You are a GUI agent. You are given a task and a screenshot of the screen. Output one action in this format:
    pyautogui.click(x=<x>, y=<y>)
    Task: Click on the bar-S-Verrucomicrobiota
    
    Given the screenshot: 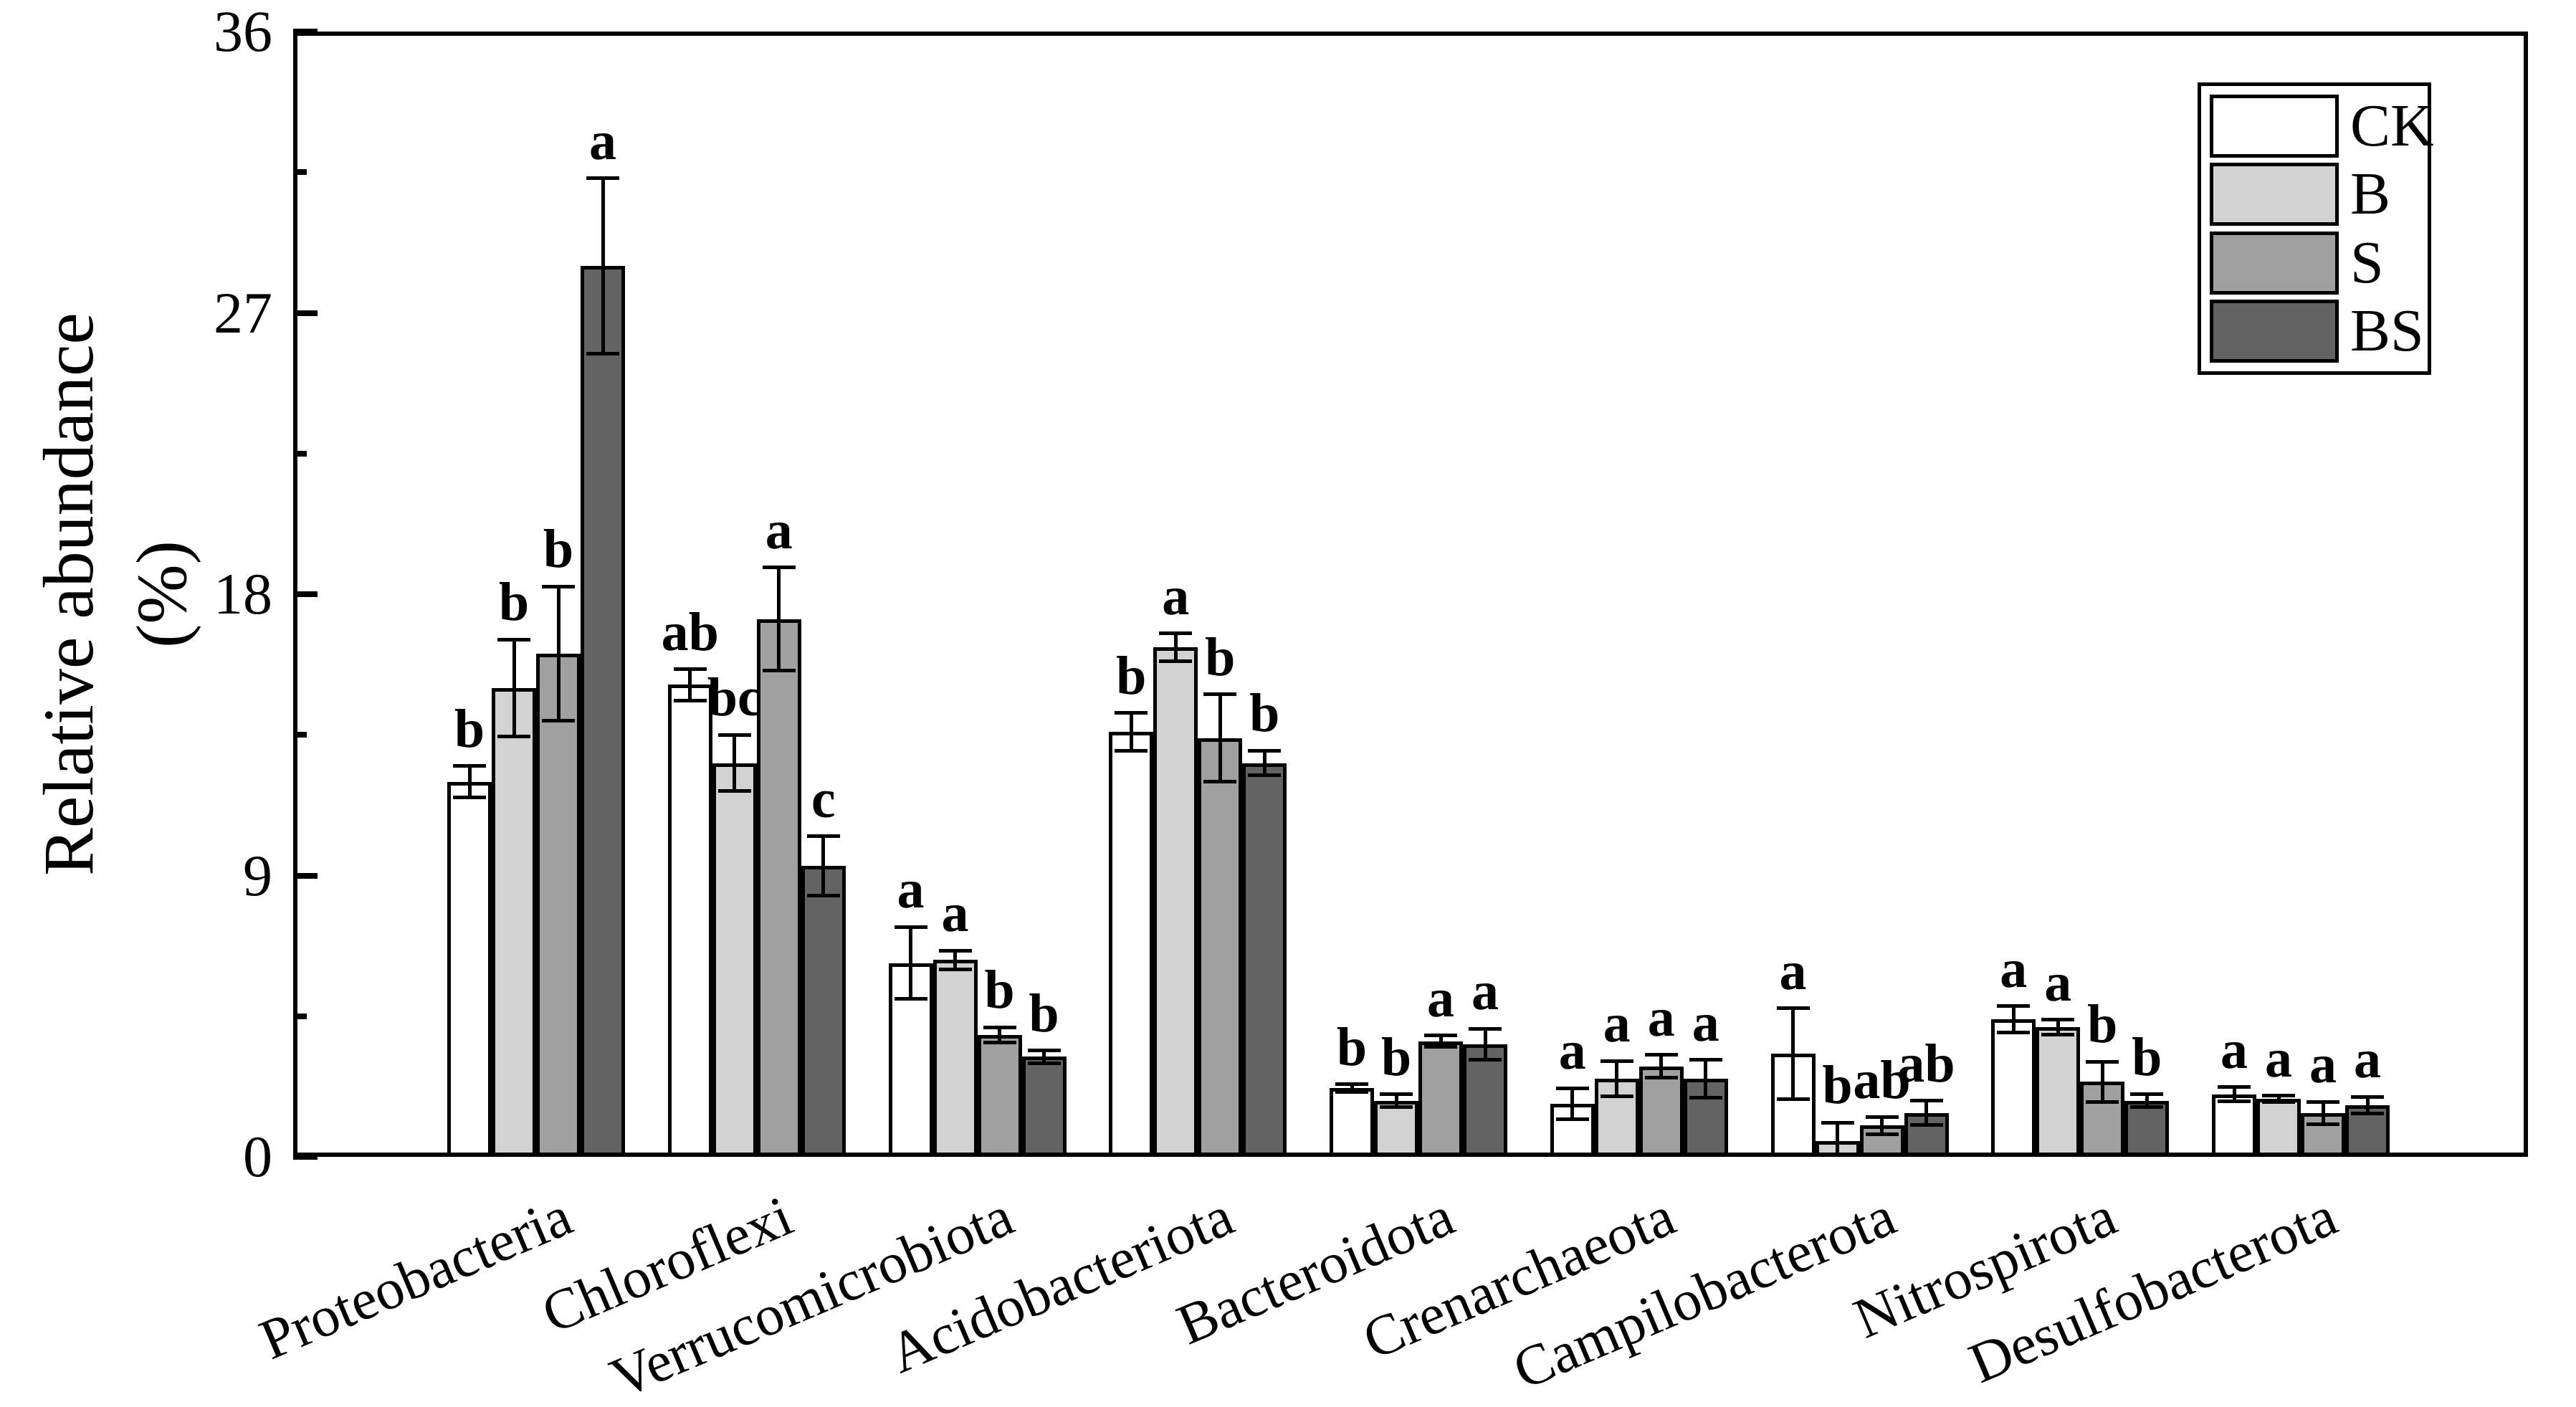 What is the action you would take?
    pyautogui.click(x=999, y=1095)
    